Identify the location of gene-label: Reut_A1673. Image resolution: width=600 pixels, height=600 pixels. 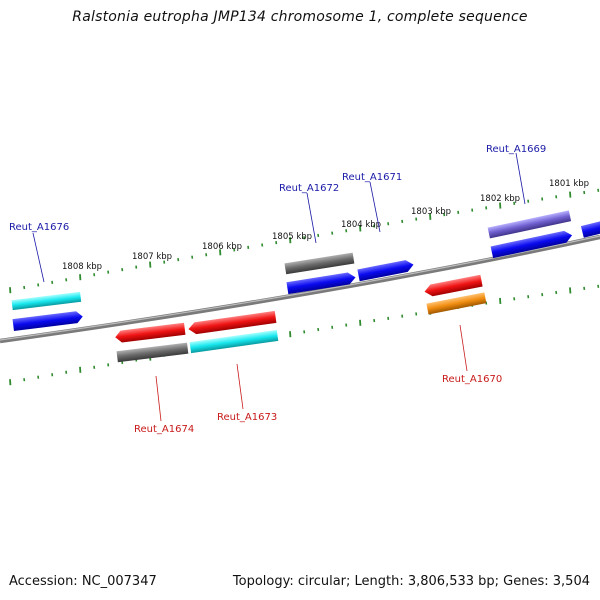
(247, 417).